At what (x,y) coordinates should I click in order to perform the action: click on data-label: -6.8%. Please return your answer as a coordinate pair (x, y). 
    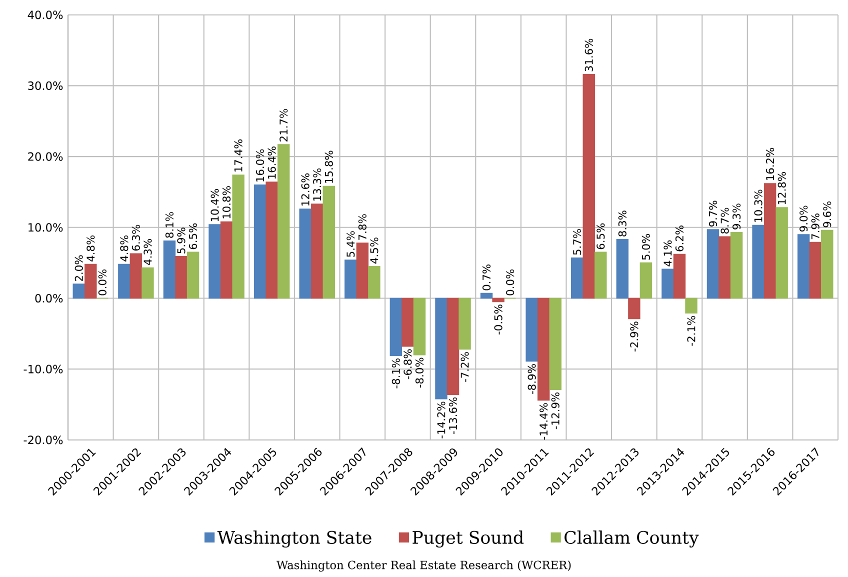
    Looking at the image, I should click on (408, 364).